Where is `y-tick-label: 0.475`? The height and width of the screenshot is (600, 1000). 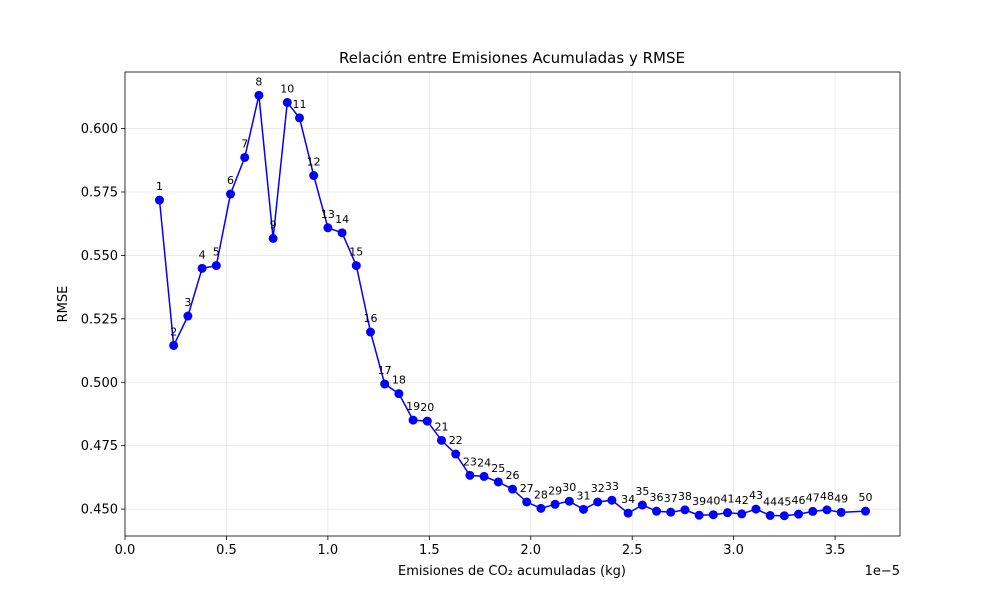
y-tick-label: 0.475 is located at coordinates (99, 446).